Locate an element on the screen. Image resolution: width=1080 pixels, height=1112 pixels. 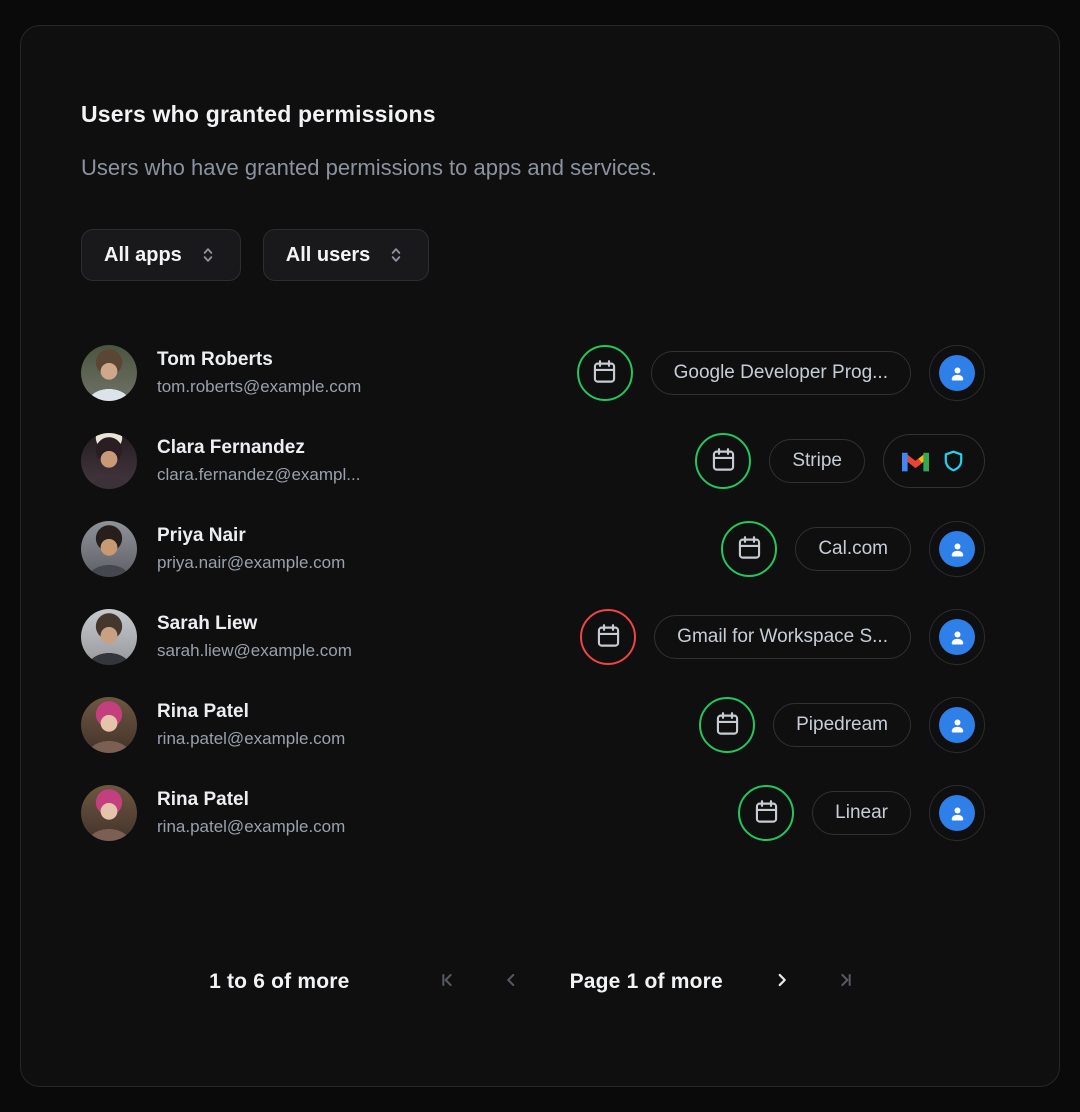
user-name: Priya Nair is located at coordinates (201, 535).